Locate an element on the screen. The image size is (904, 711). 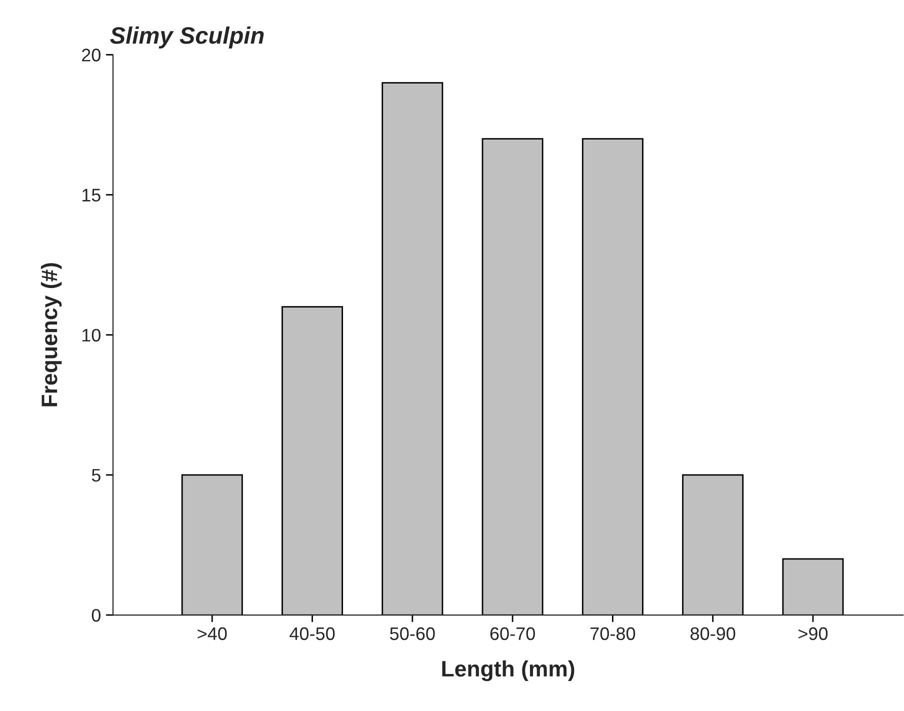
x-tick-label: 40-50 is located at coordinates (312, 633).